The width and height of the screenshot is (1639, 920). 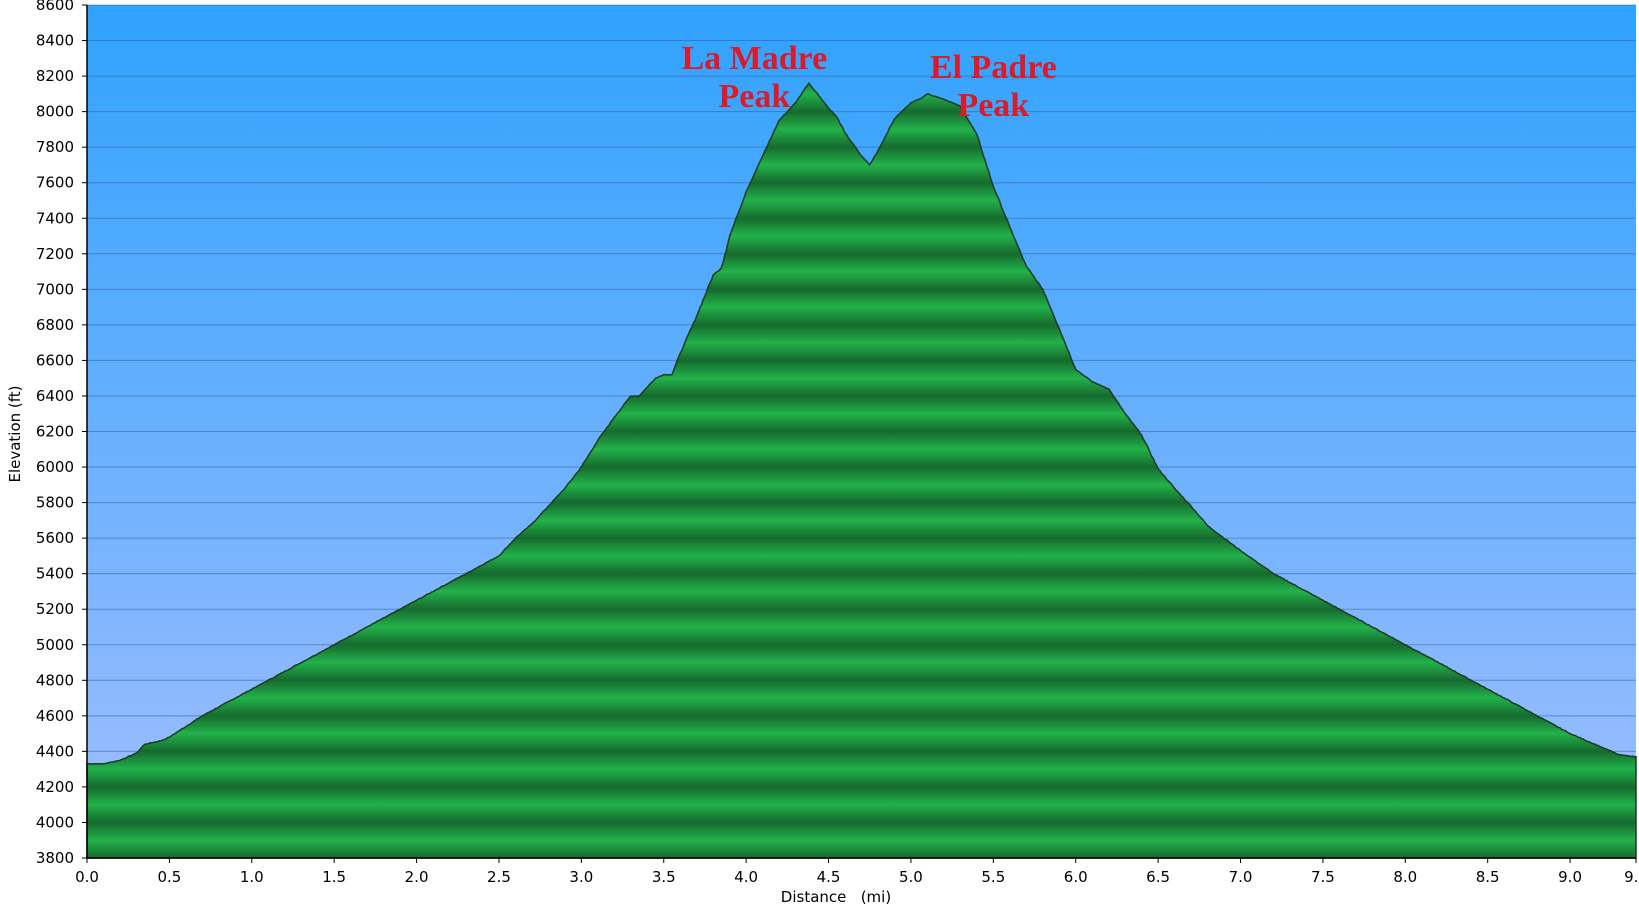 I want to click on x-tick-label: 7.5, so click(x=1323, y=877).